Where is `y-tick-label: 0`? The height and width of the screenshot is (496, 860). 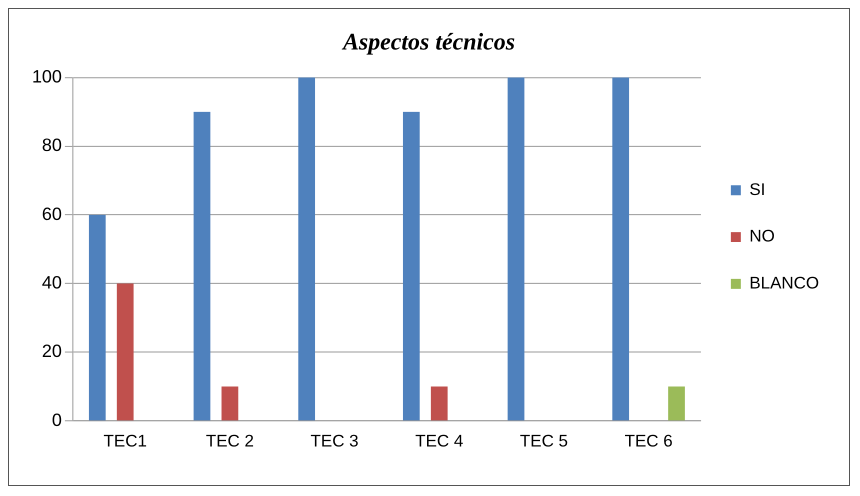
y-tick-label: 0 is located at coordinates (57, 420).